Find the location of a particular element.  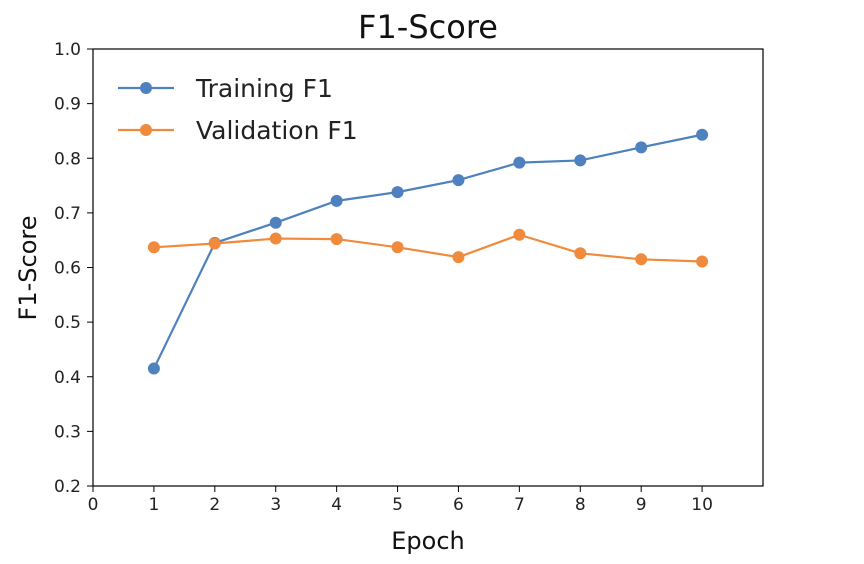

x-axis: 0 1 2 3 4 5 6 7 8 9 10 is located at coordinates (400, 500).